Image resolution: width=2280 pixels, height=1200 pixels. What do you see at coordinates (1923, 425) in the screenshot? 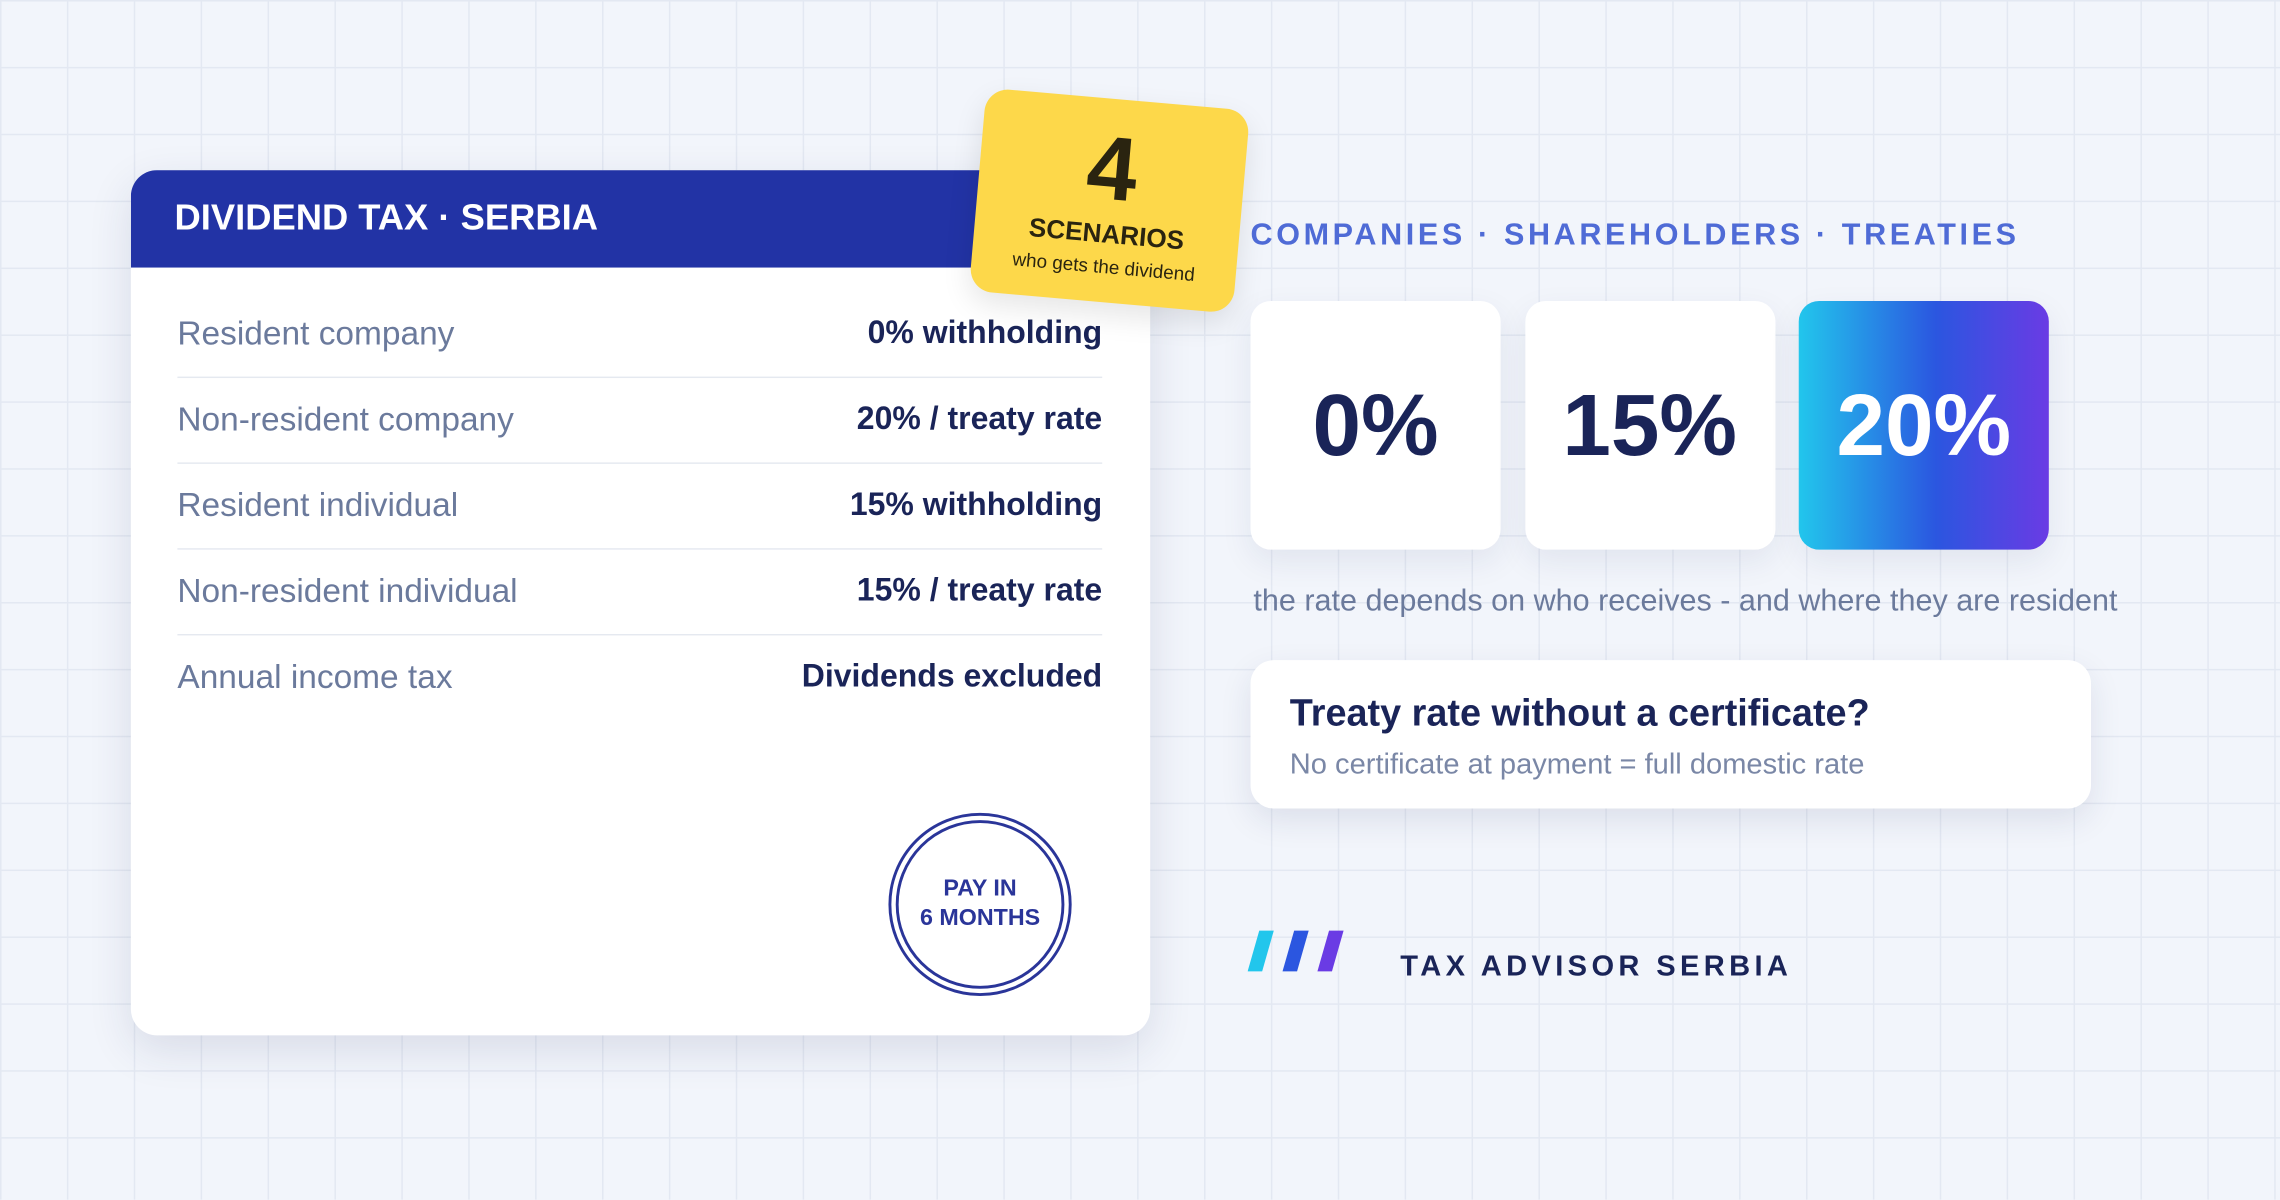
I see `rate-tile: 20%` at bounding box center [1923, 425].